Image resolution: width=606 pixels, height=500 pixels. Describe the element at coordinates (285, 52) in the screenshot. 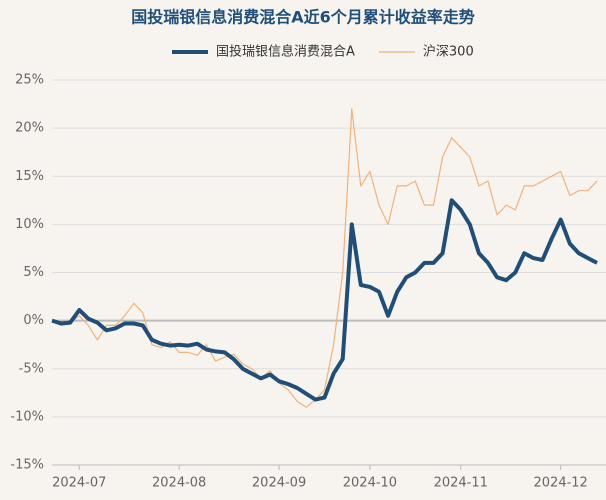

I see `legend-label: 国投瑞银信息消费混合A` at that location.